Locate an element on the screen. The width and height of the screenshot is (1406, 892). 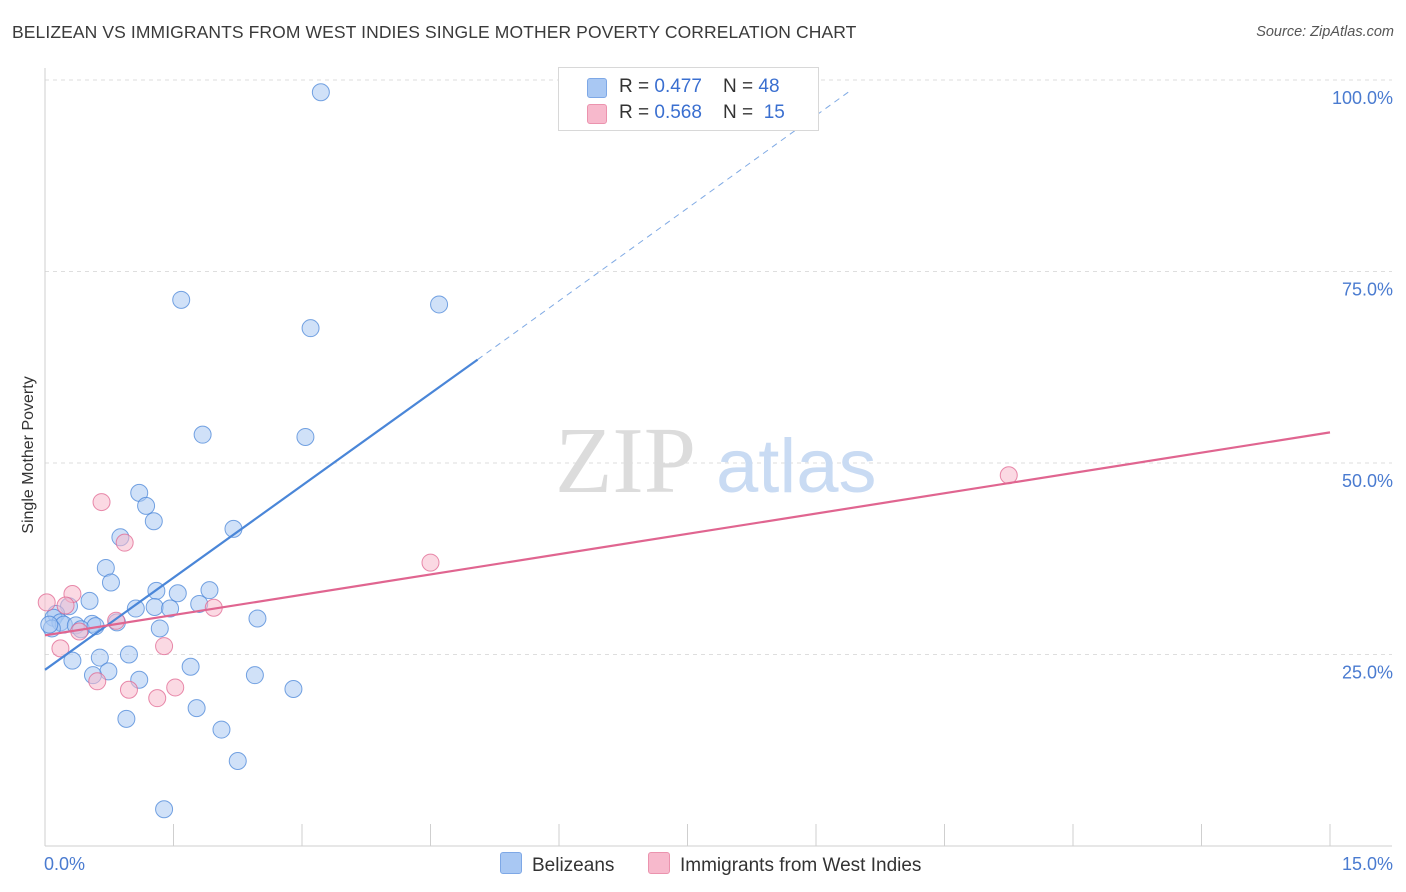
watermark-atlas: atlas is located at coordinates (796, 466).